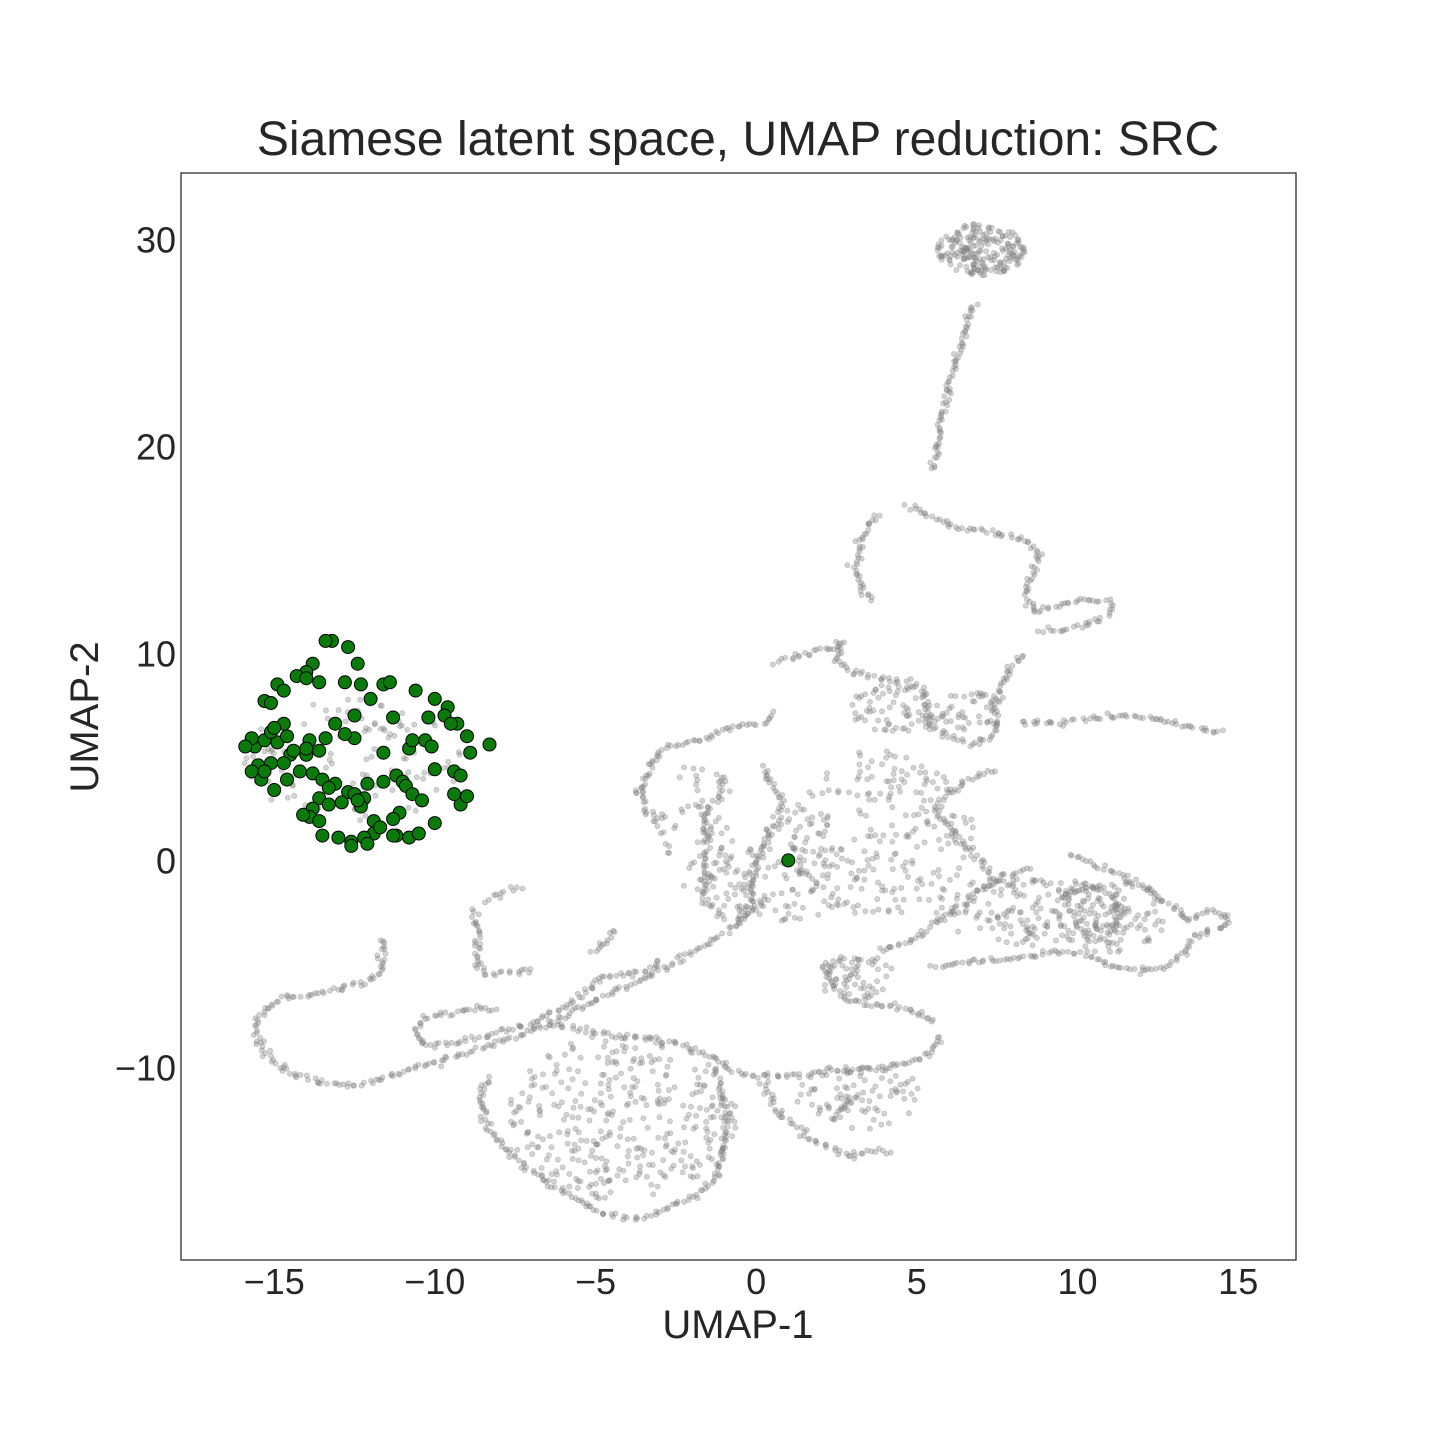 The height and width of the screenshot is (1445, 1440). Describe the element at coordinates (166, 860) in the screenshot. I see `y-tick-label: 0` at that location.